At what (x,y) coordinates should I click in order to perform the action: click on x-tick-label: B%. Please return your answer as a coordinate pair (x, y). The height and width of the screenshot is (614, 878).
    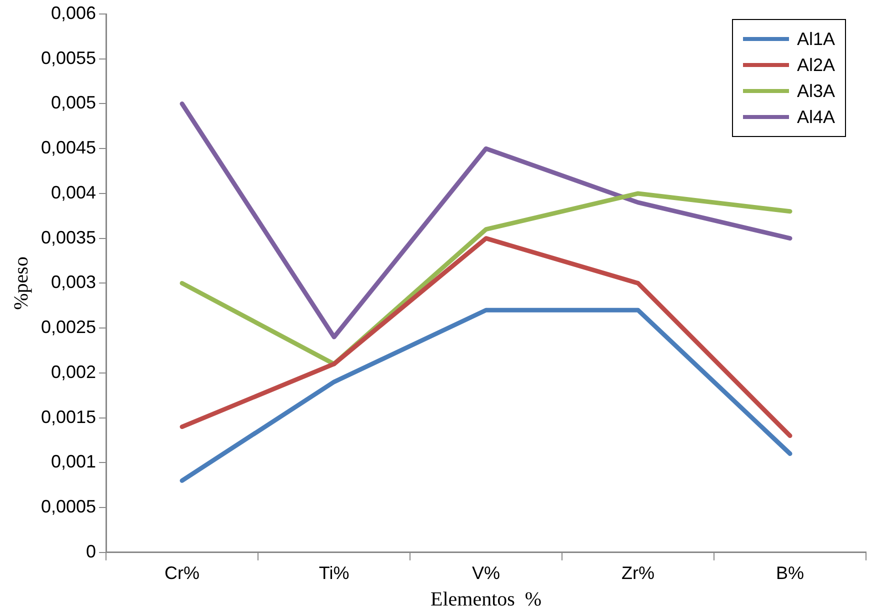
    Looking at the image, I should click on (790, 573).